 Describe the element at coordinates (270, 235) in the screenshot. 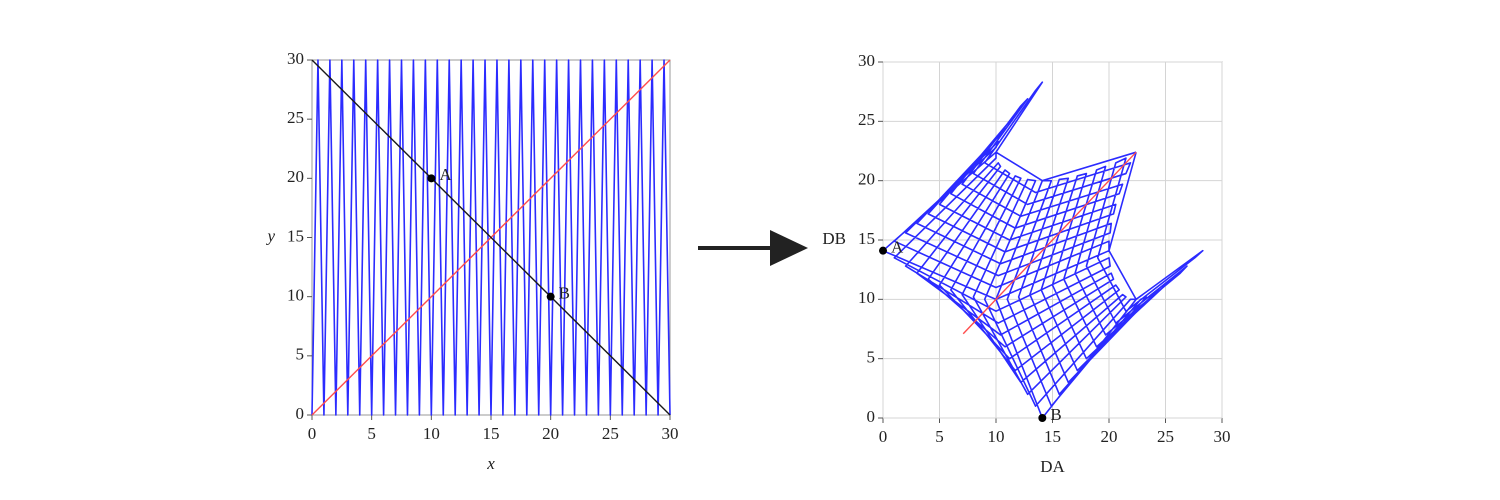

I see `y-axis-label: y` at that location.